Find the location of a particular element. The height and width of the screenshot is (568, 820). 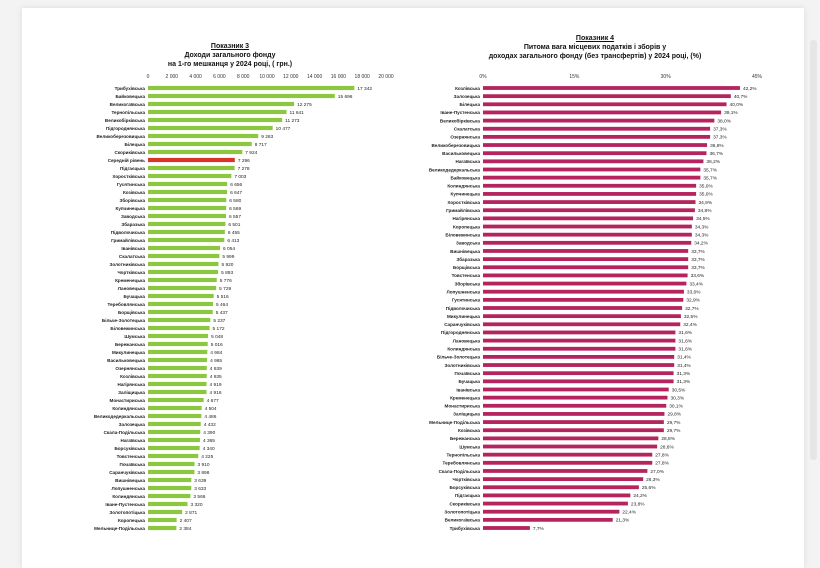

left-value-label: 3 633 is located at coordinates (200, 489).